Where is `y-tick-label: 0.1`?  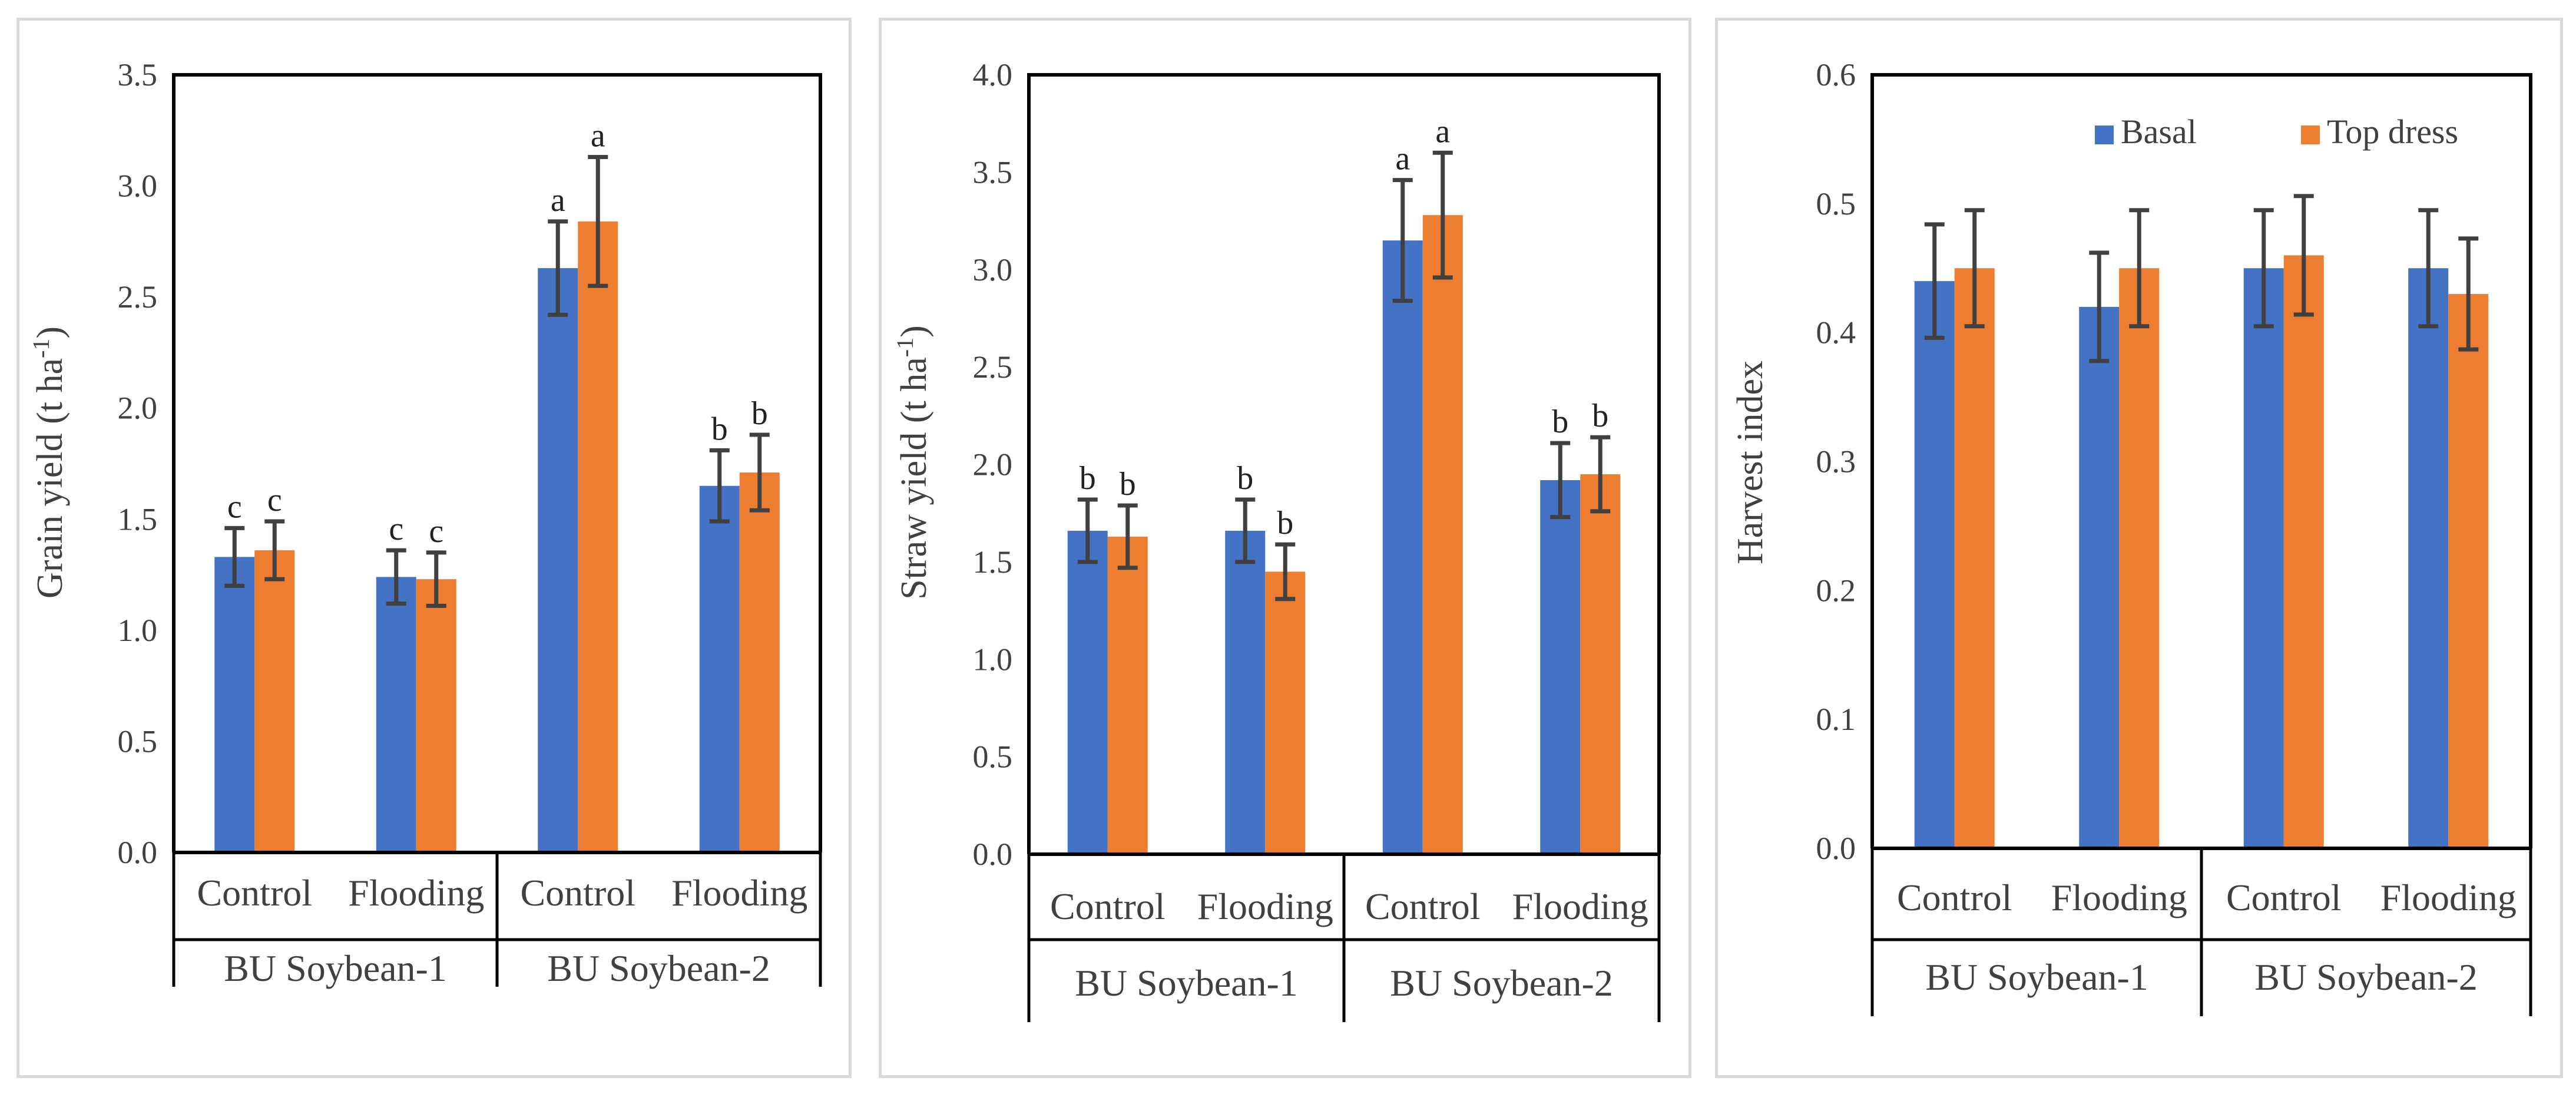
y-tick-label: 0.1 is located at coordinates (1836, 719).